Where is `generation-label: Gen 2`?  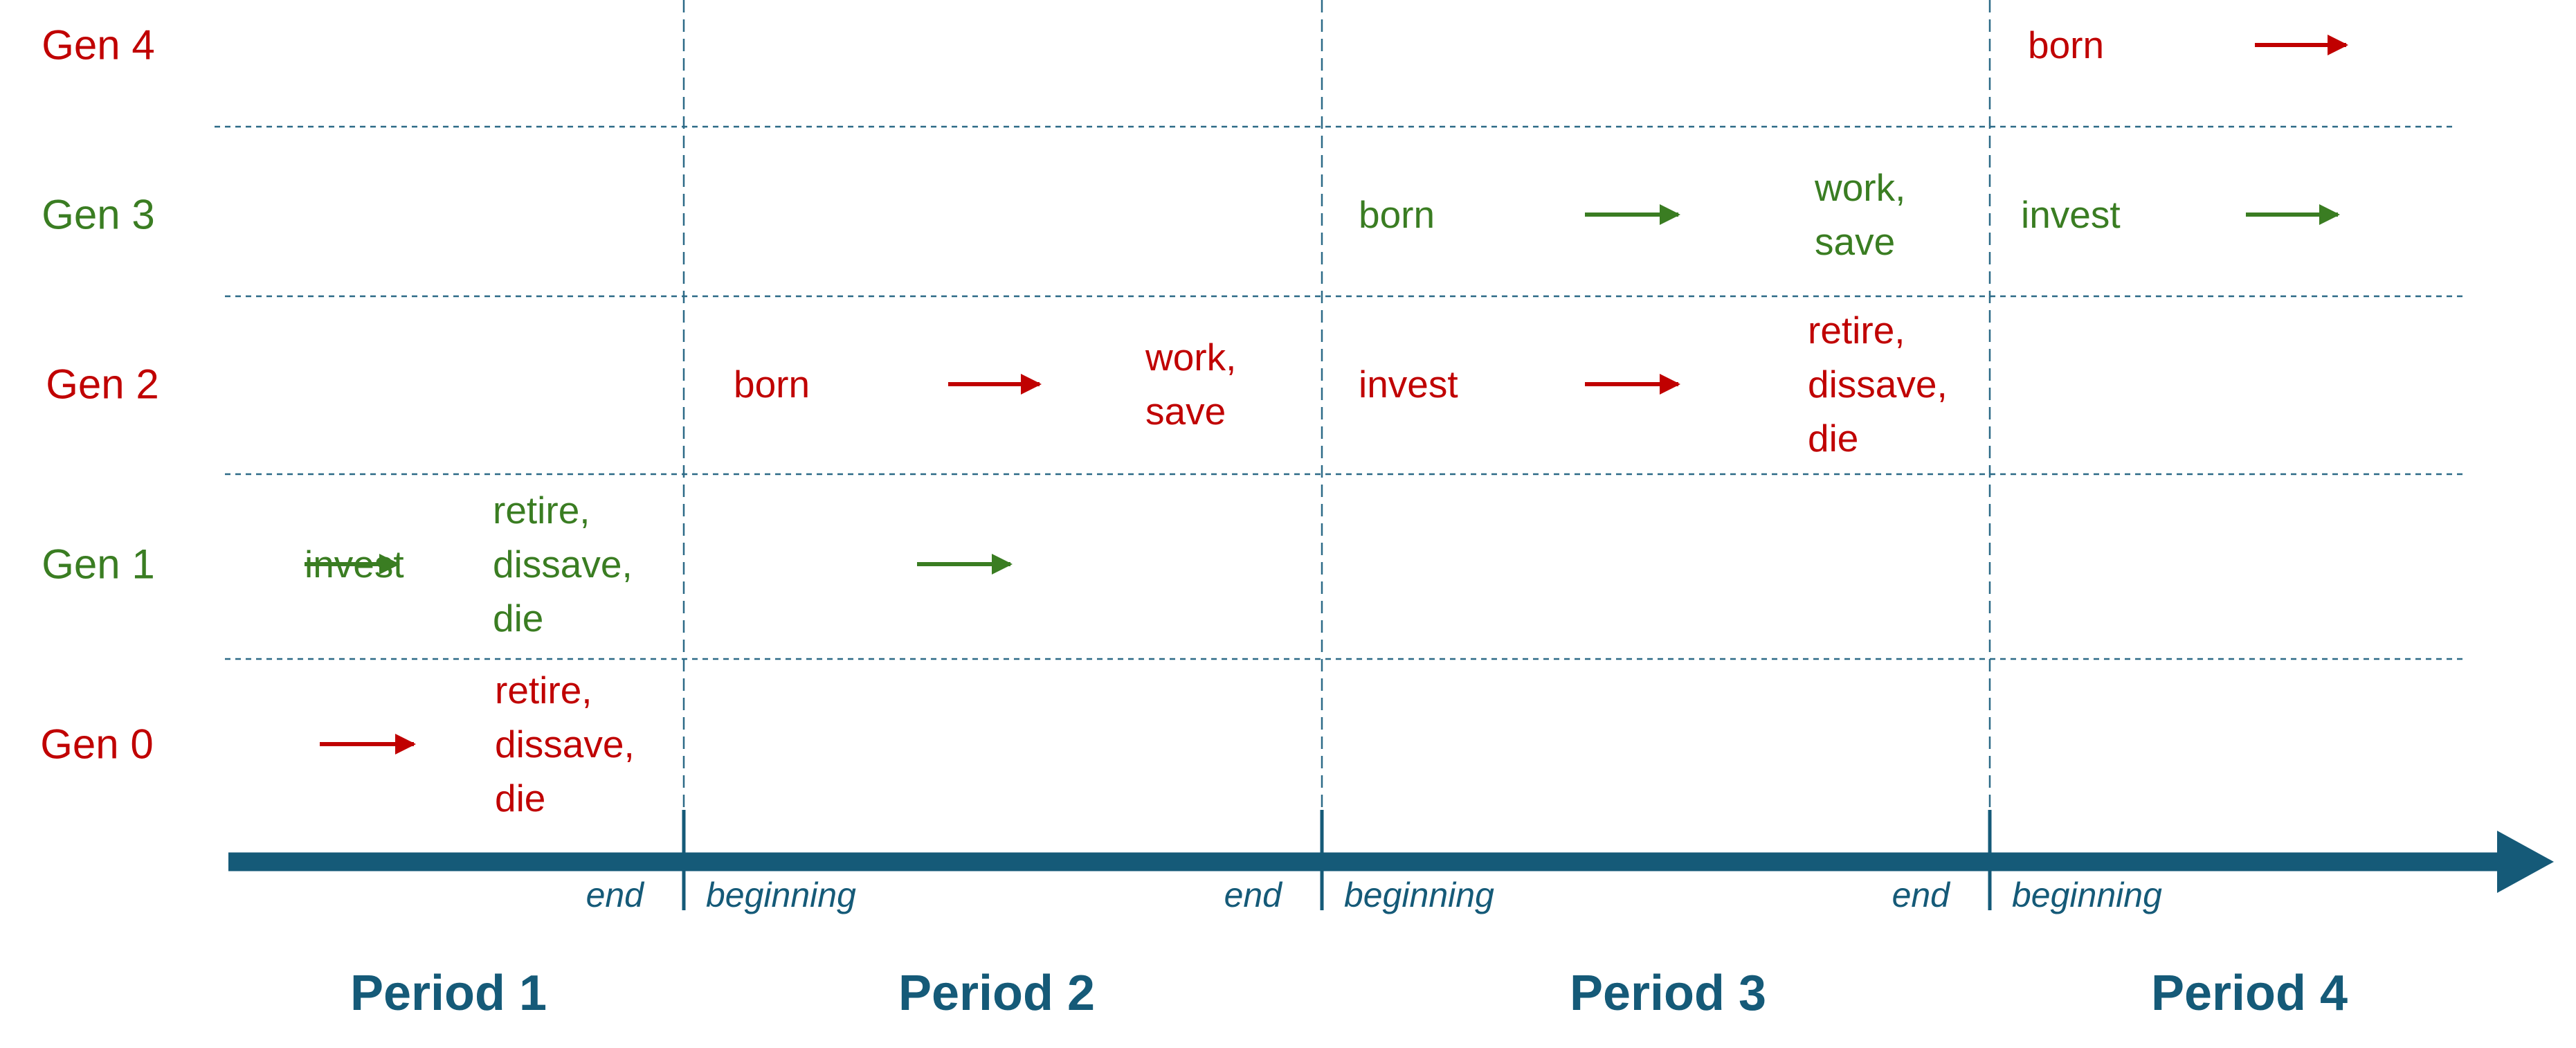 generation-label: Gen 2 is located at coordinates (102, 384).